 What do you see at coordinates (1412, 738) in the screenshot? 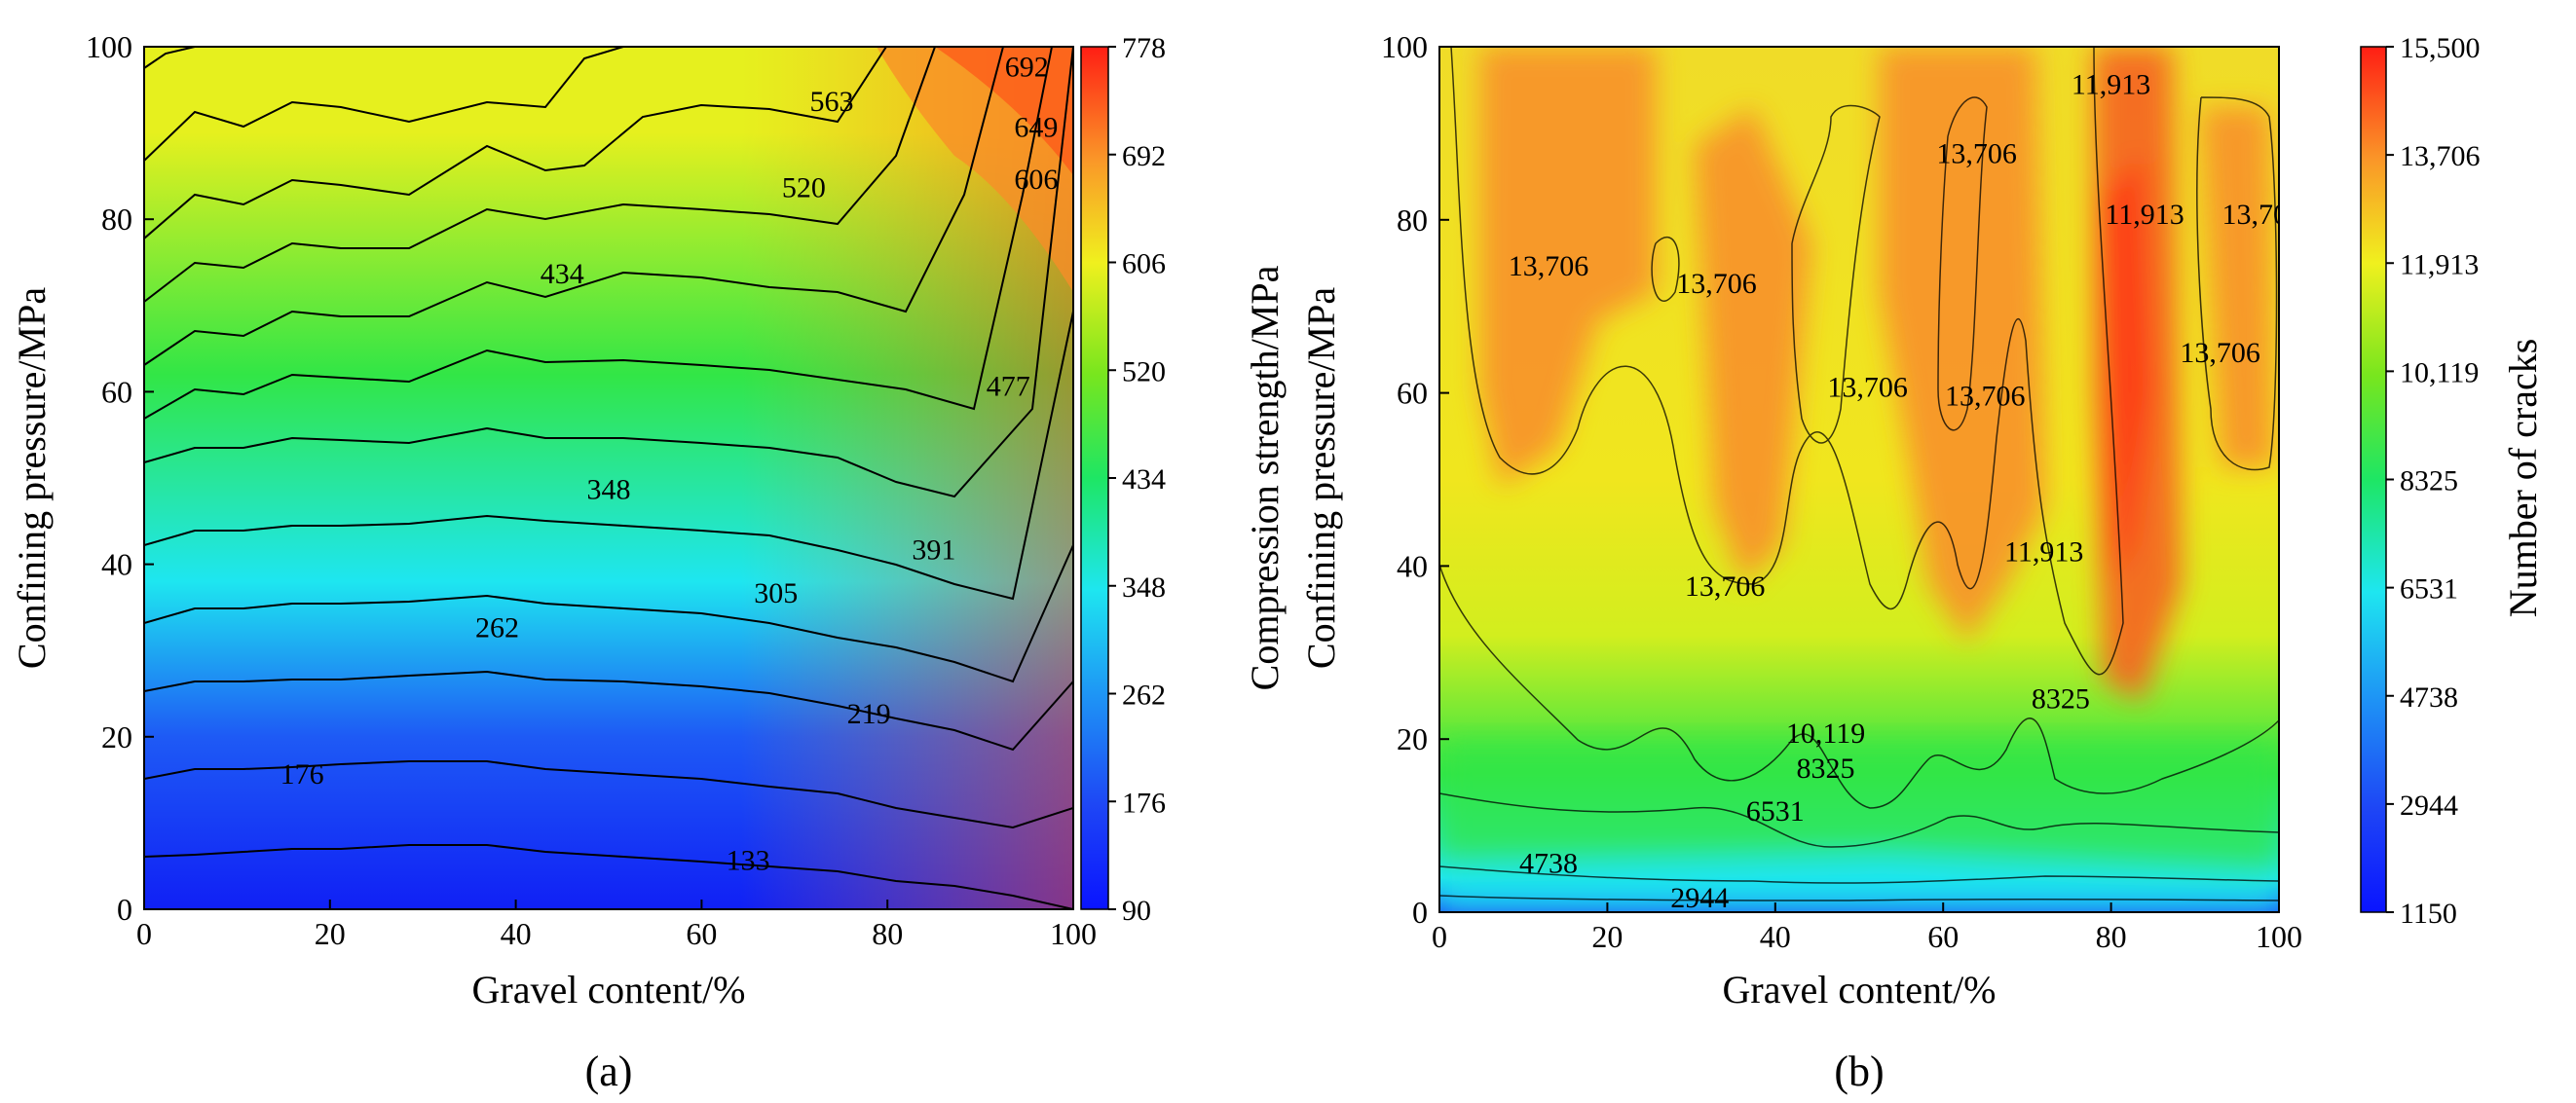
I see `panel-b-y-tick-label: 20` at bounding box center [1412, 738].